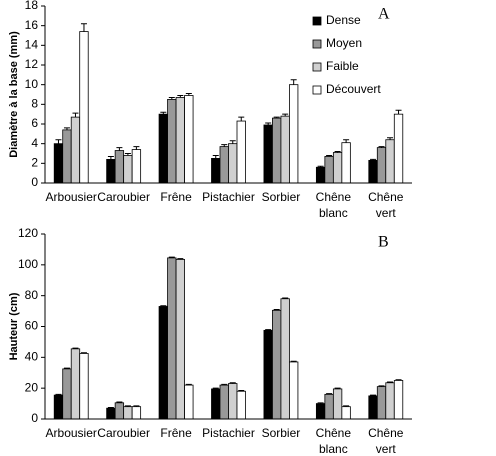 This screenshot has width=496, height=456. Describe the element at coordinates (34, 163) in the screenshot. I see `y-tick-label: 2` at that location.